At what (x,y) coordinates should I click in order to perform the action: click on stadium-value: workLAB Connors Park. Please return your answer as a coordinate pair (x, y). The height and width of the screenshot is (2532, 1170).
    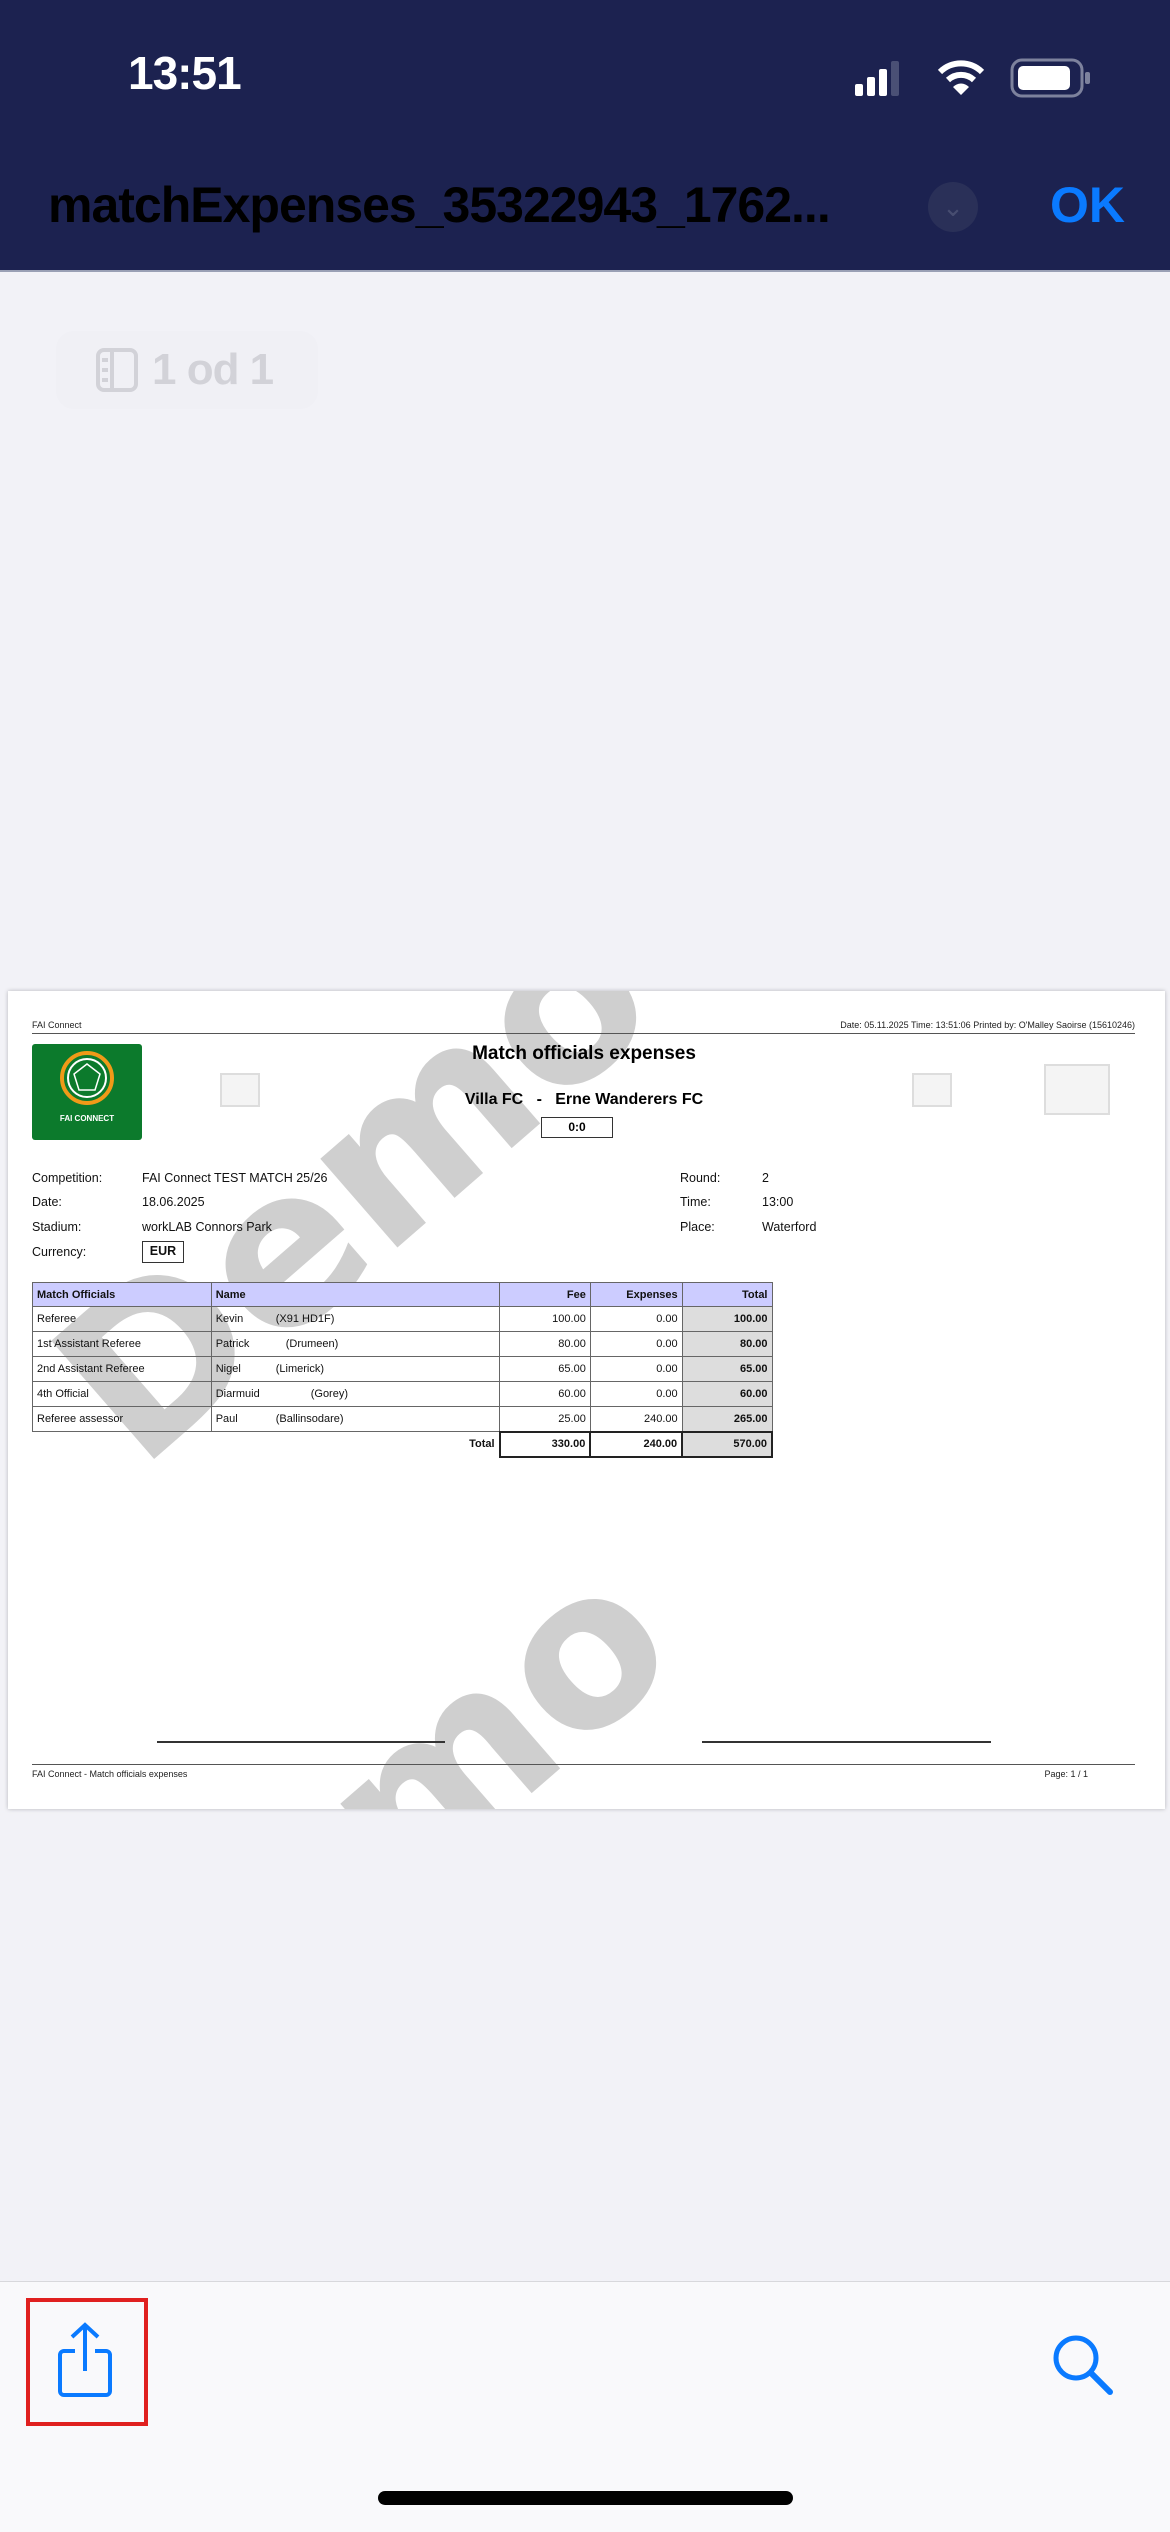
    Looking at the image, I should click on (207, 1227).